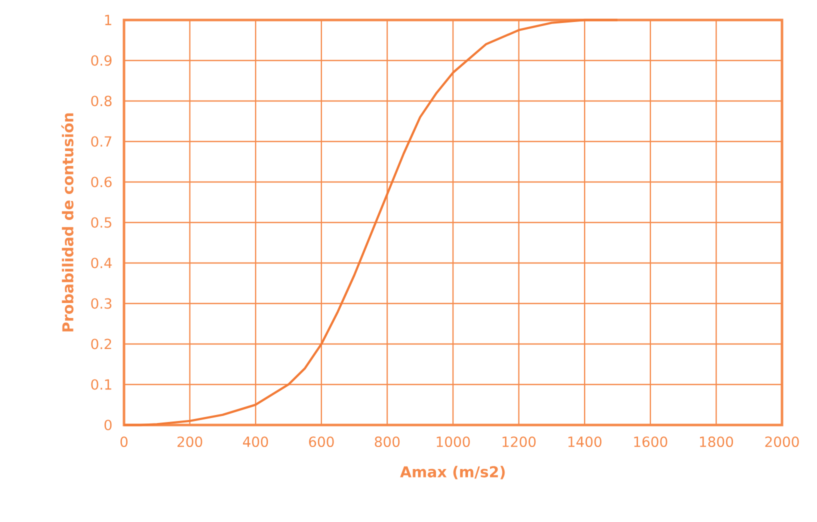 Image resolution: width=817 pixels, height=522 pixels. I want to click on y-tick-label: 1, so click(108, 20).